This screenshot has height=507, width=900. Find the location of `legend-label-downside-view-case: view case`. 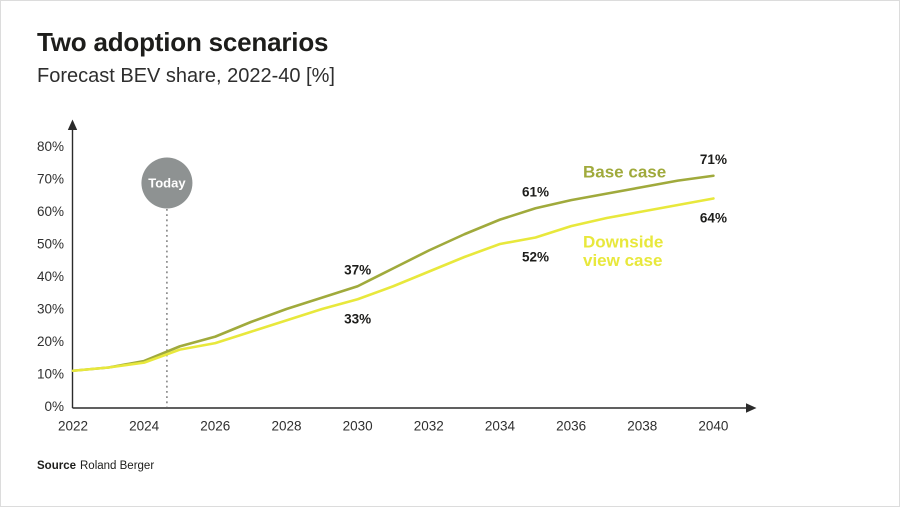

legend-label-downside-view-case: view case is located at coordinates (622, 260).